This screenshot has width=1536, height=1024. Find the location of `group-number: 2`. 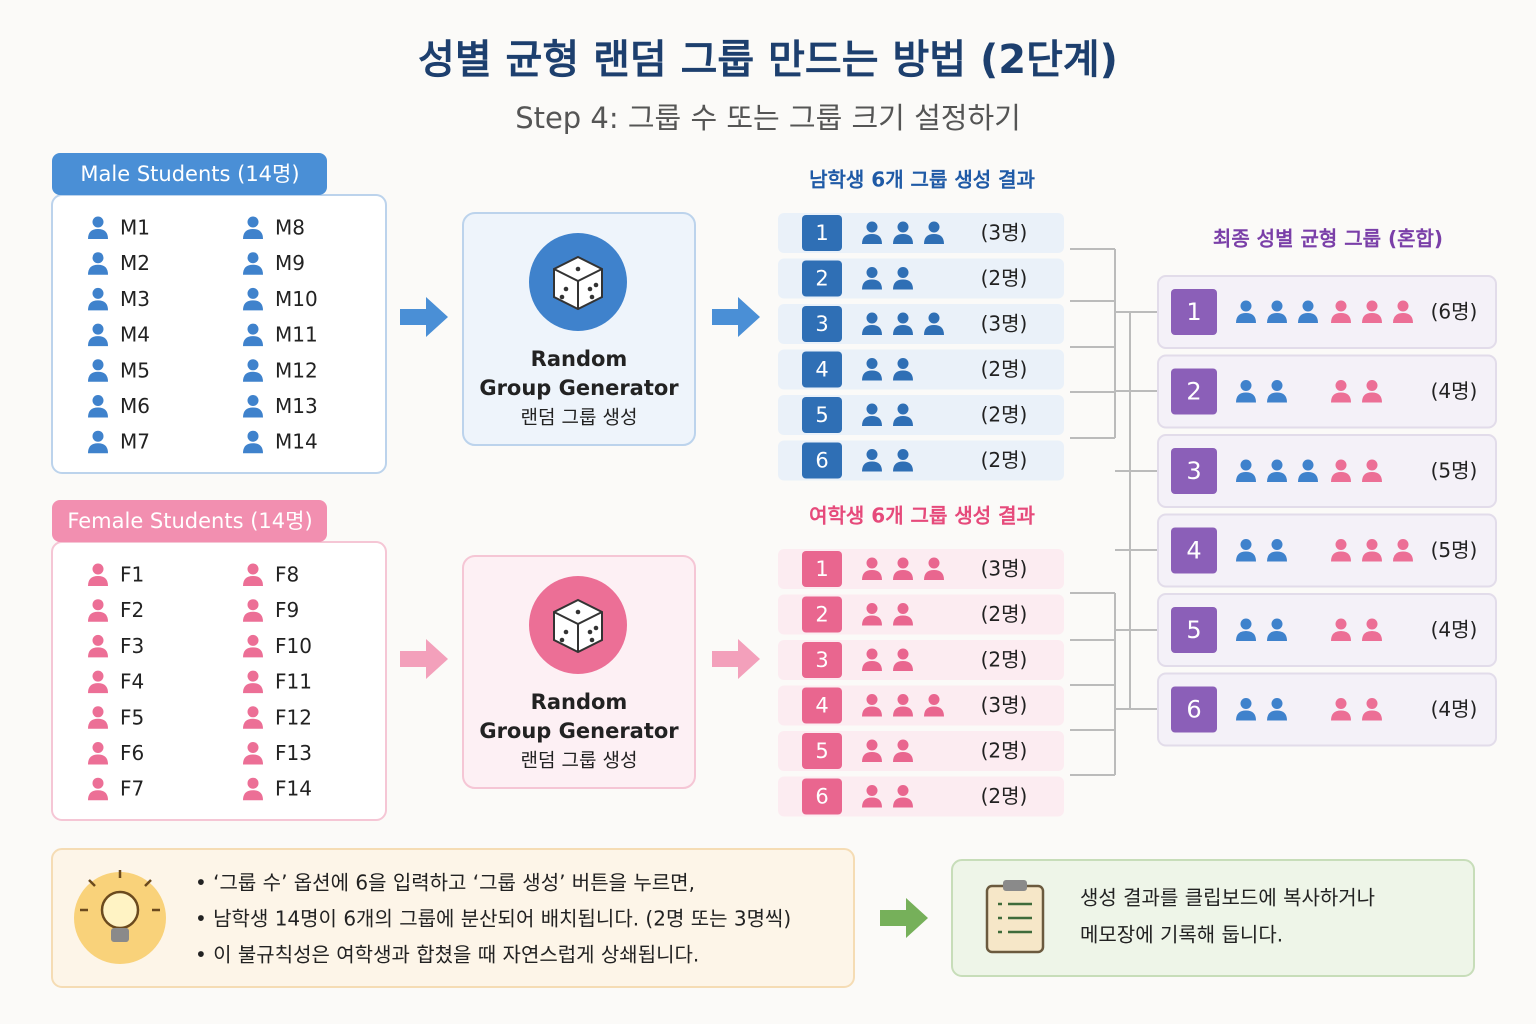

group-number: 2 is located at coordinates (821, 615).